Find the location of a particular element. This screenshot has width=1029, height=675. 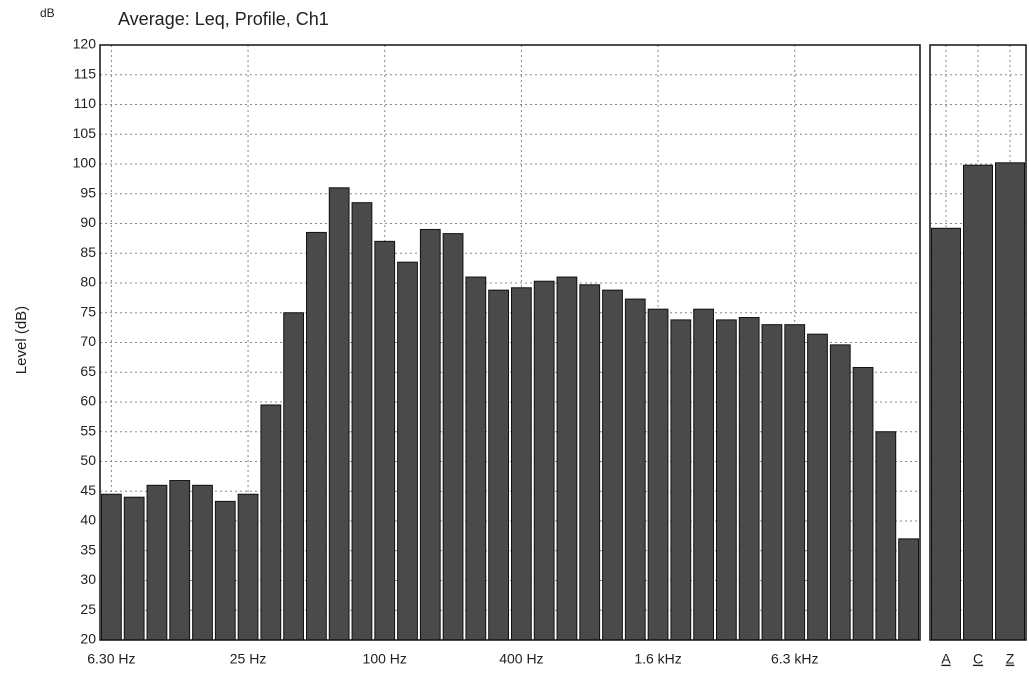

y-tick-label: 75 is located at coordinates (88, 311).